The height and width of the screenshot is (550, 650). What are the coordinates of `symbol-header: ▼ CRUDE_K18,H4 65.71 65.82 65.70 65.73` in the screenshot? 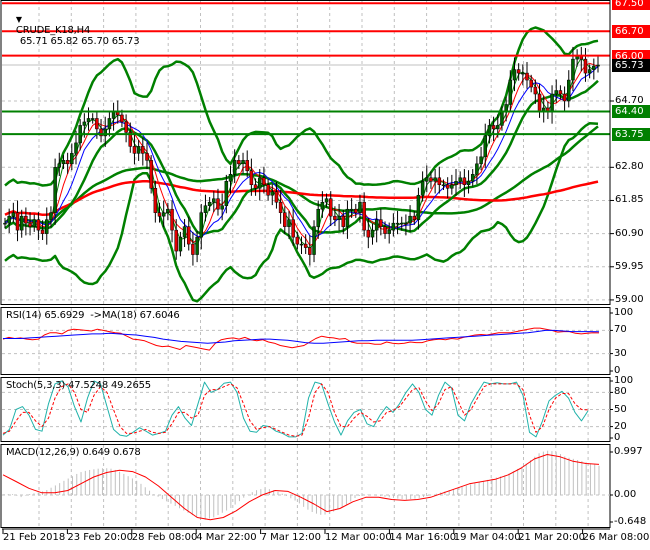 It's located at (72, 30).